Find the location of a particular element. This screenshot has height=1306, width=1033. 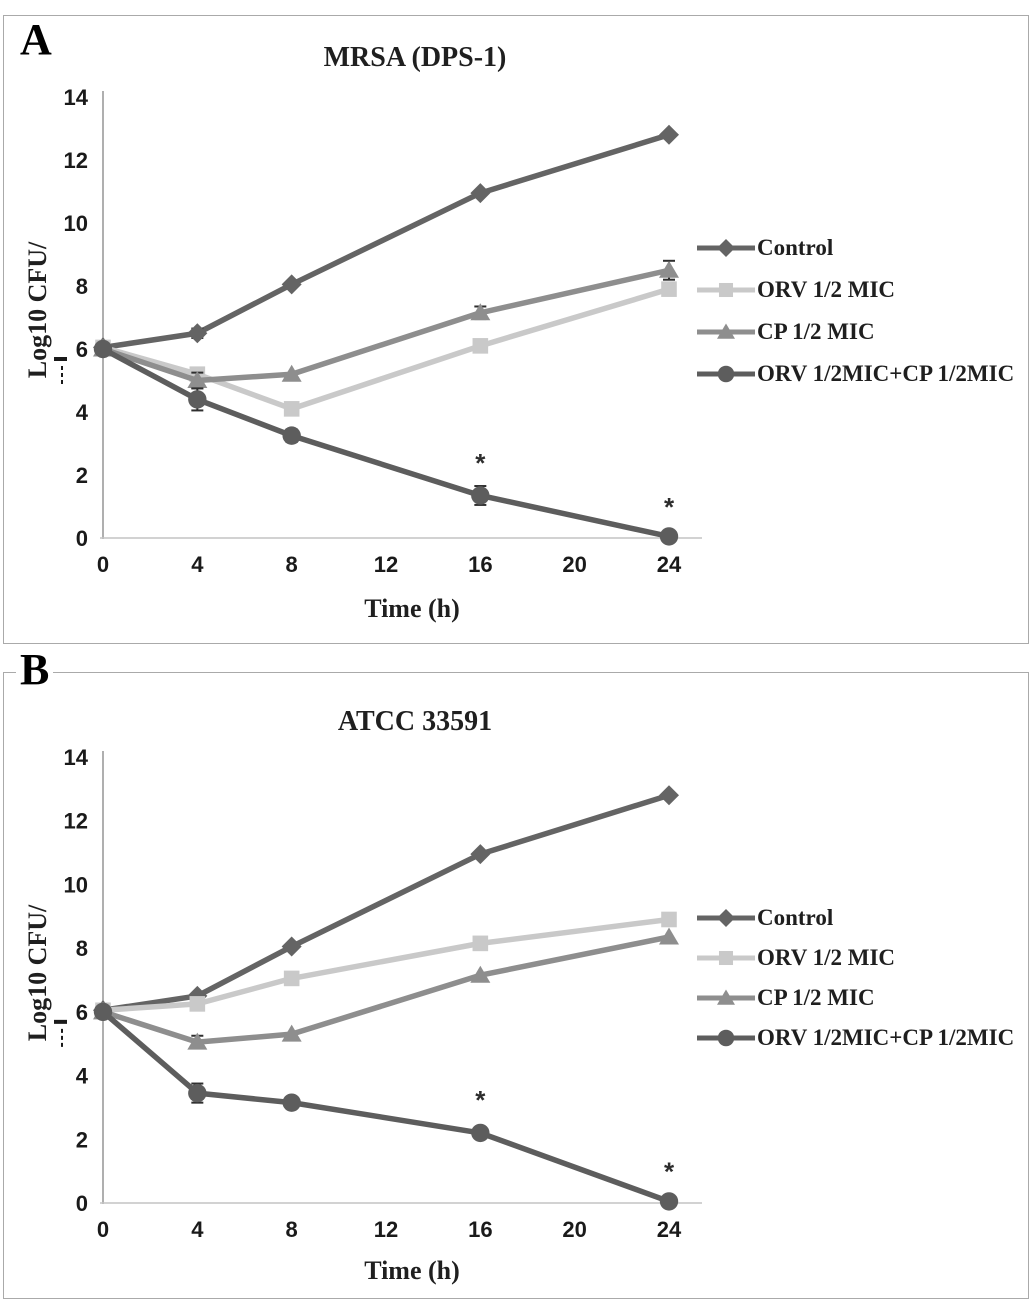

legend-item-label: ORV 1/2 MIC is located at coordinates (826, 957).